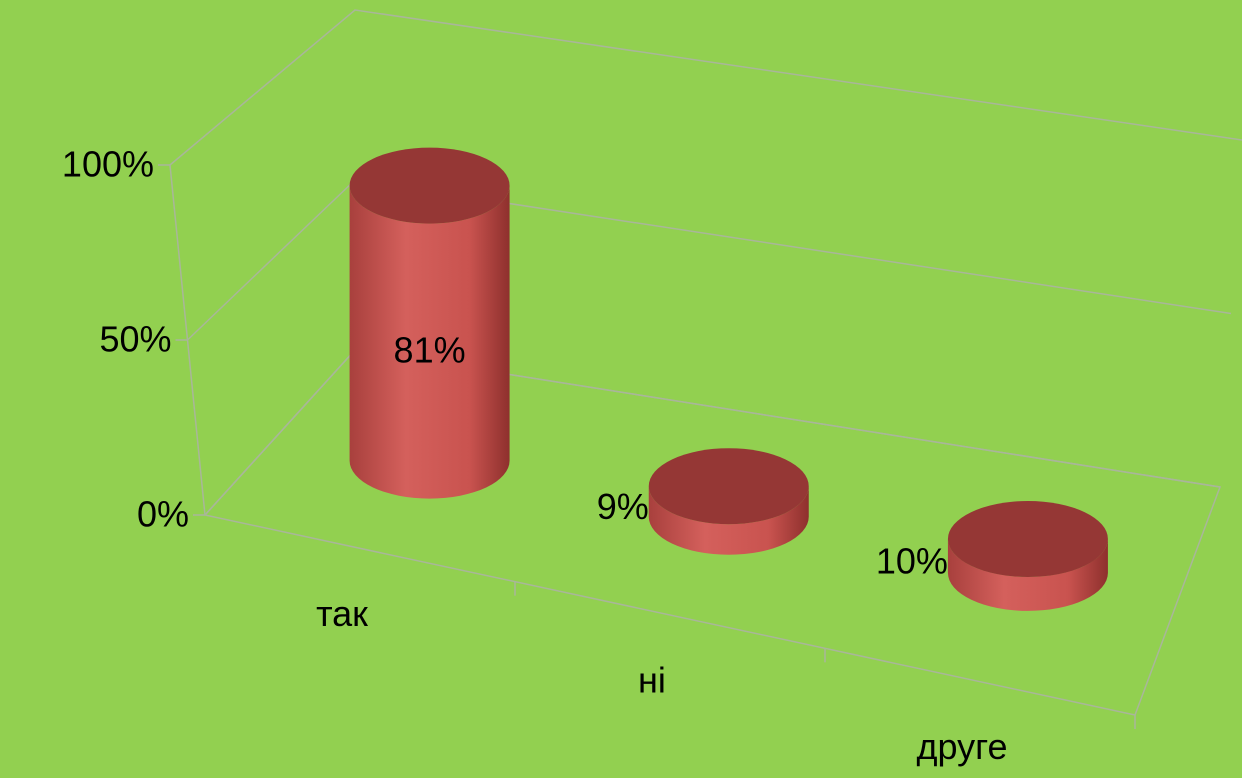 The height and width of the screenshot is (778, 1242). I want to click on x-tick-label: ні, so click(652, 680).